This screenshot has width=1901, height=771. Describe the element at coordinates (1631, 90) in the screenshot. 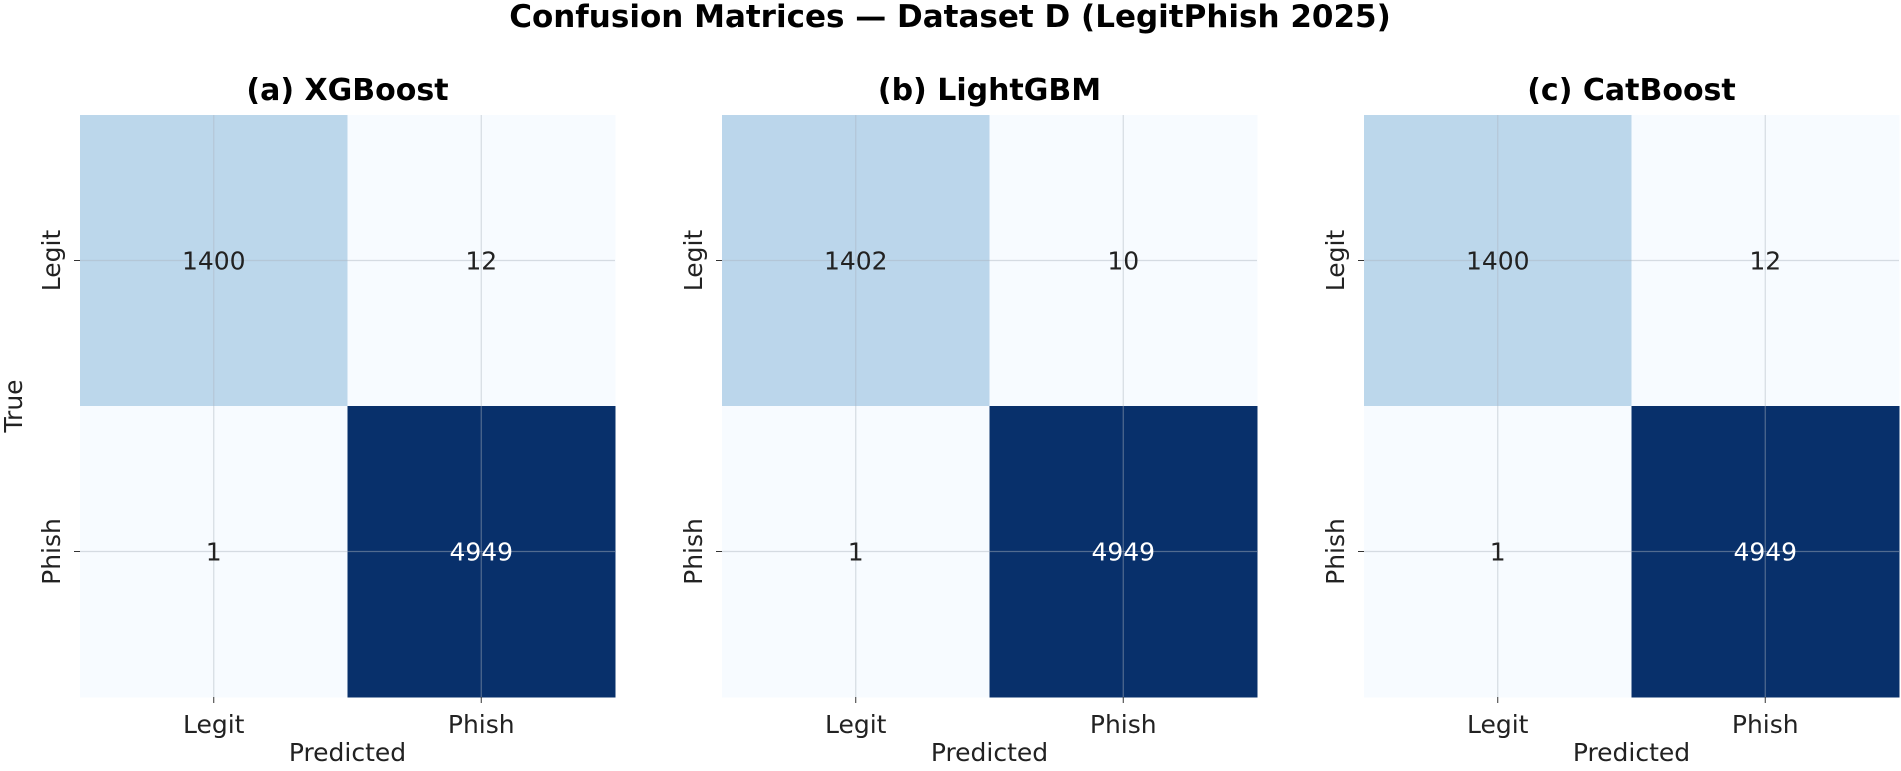

I see `panel-title: (c) CatBoost` at that location.